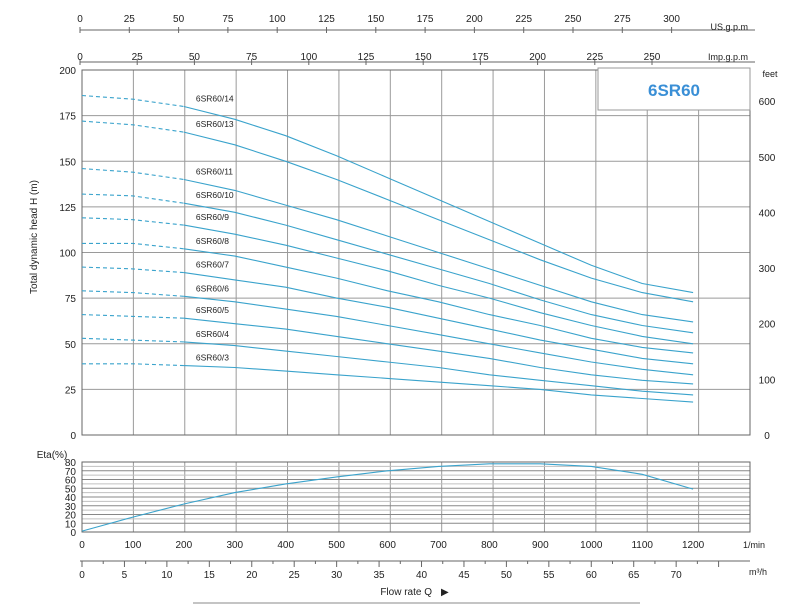 The image size is (800, 616). I want to click on feet-tick-label: 300, so click(767, 269).